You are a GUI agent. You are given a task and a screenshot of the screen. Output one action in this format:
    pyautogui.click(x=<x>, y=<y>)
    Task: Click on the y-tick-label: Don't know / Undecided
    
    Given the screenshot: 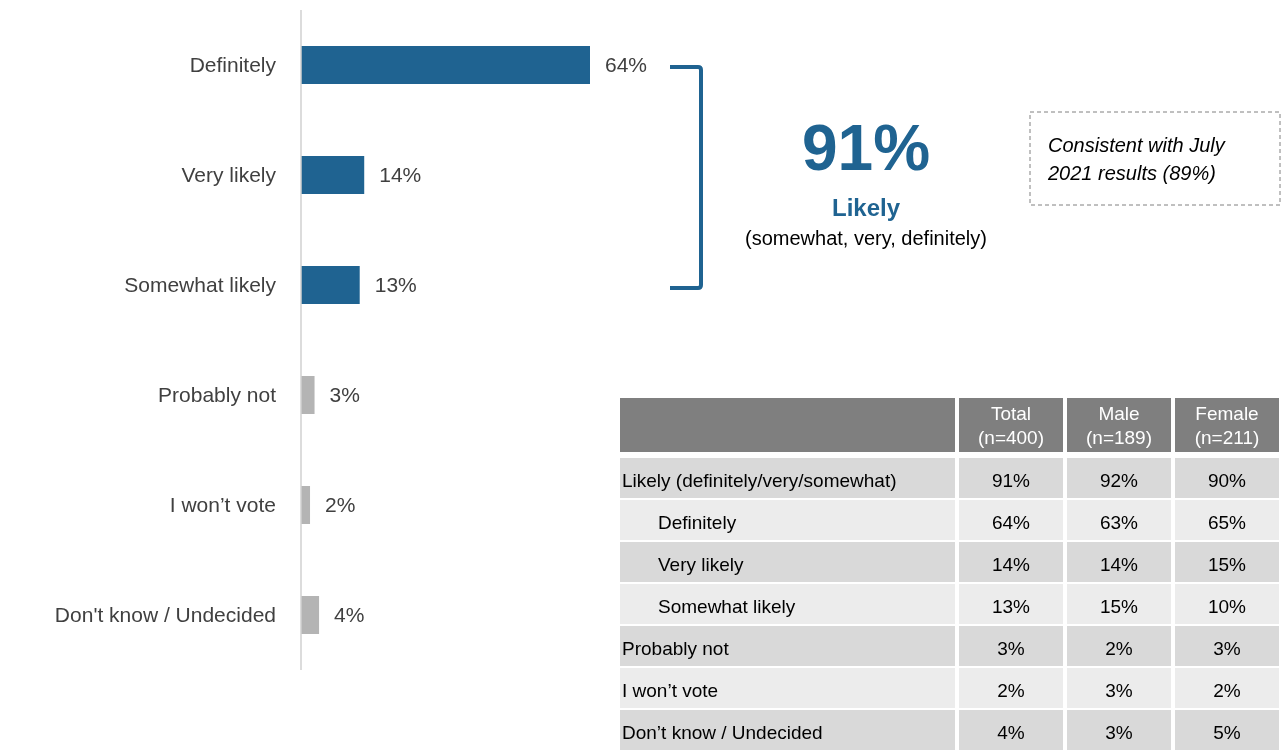 What is the action you would take?
    pyautogui.click(x=165, y=614)
    